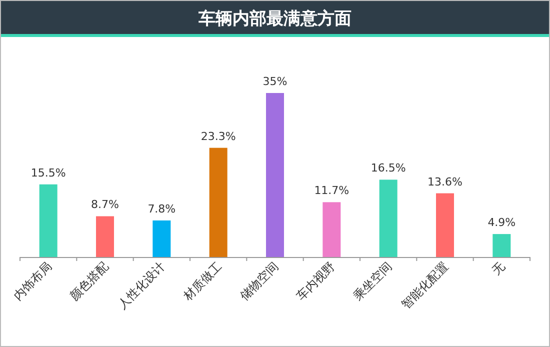 Image resolution: width=550 pixels, height=347 pixels. What do you see at coordinates (32, 281) in the screenshot?
I see `x-tick-label: 内饰布局` at bounding box center [32, 281].